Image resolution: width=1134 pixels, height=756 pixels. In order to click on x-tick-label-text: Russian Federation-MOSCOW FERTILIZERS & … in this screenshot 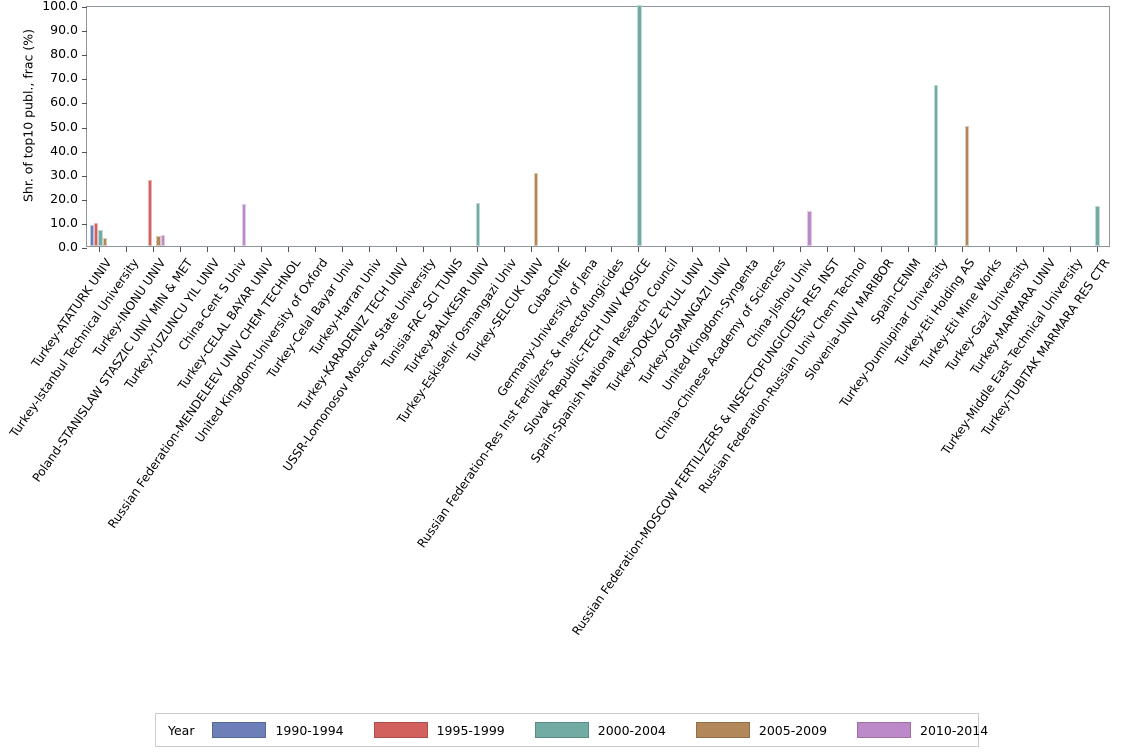, I will do `click(706, 447)`.